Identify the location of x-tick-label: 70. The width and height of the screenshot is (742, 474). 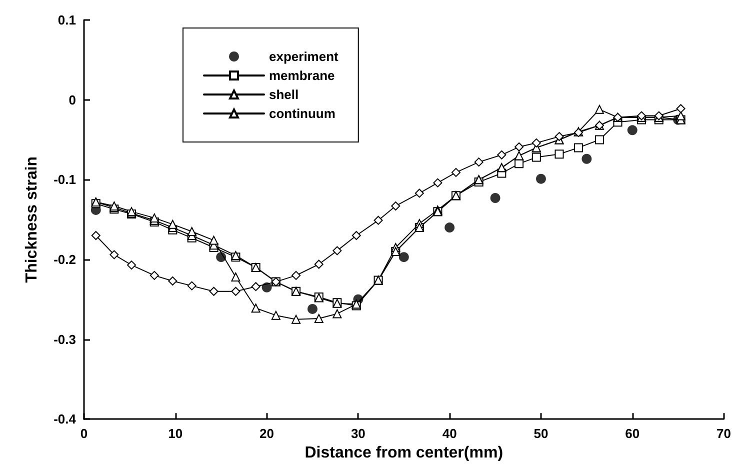
(724, 434).